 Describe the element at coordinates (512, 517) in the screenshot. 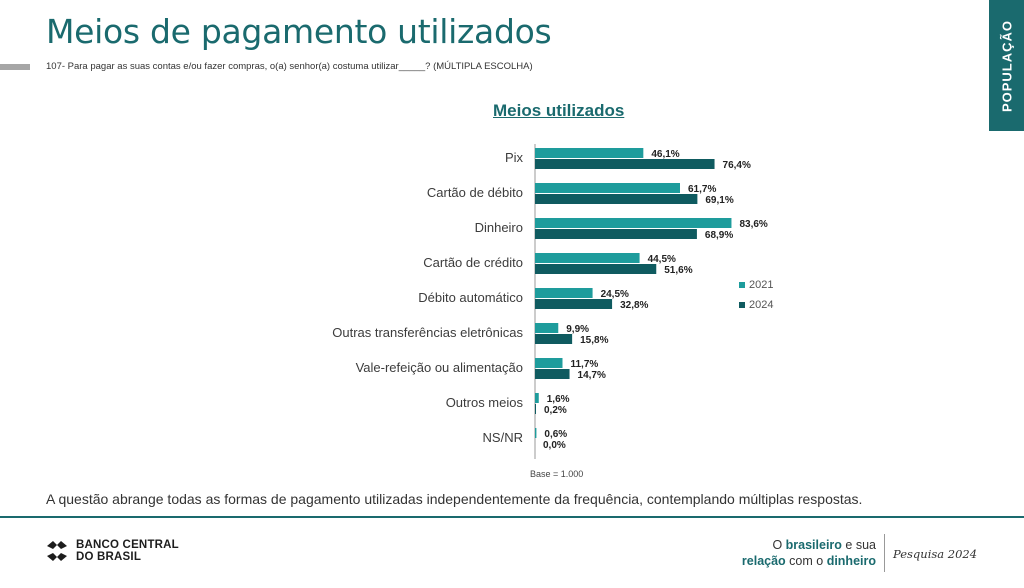

I see `footer-divider` at that location.